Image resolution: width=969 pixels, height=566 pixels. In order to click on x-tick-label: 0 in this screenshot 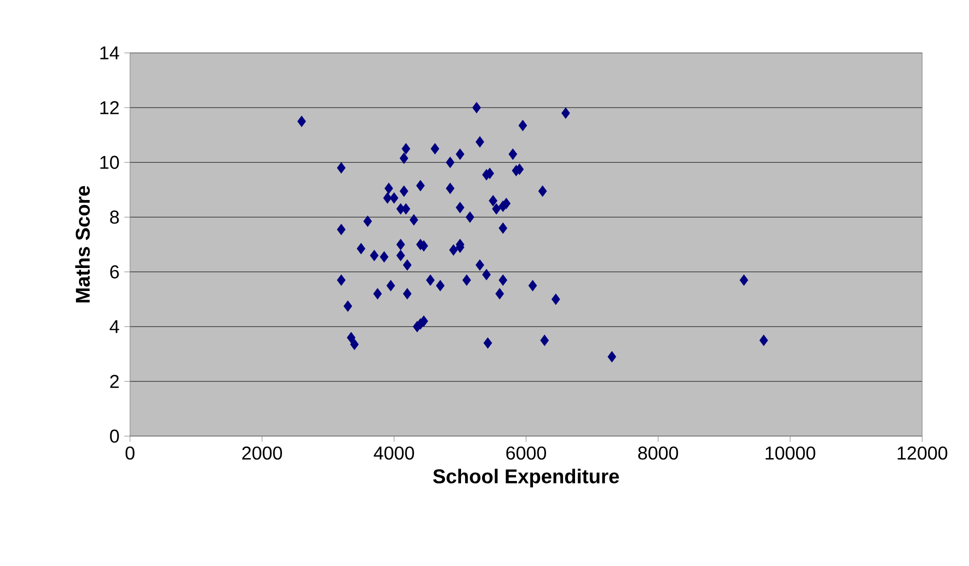, I will do `click(130, 453)`.